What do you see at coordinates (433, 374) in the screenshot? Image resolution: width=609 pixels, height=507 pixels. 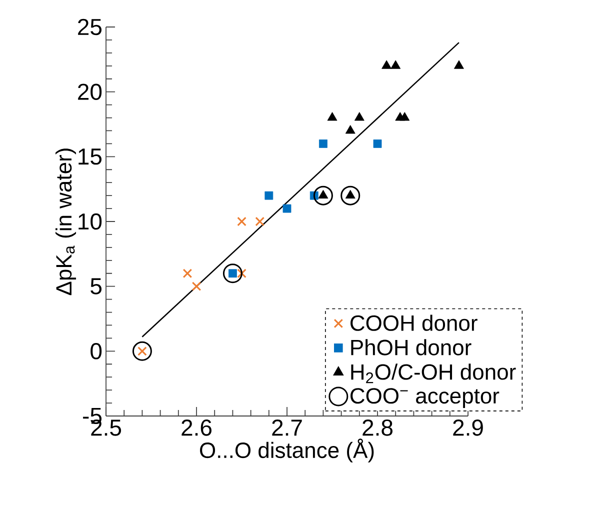 I see `legend-label: H$_{2}$O/C-OH donor` at bounding box center [433, 374].